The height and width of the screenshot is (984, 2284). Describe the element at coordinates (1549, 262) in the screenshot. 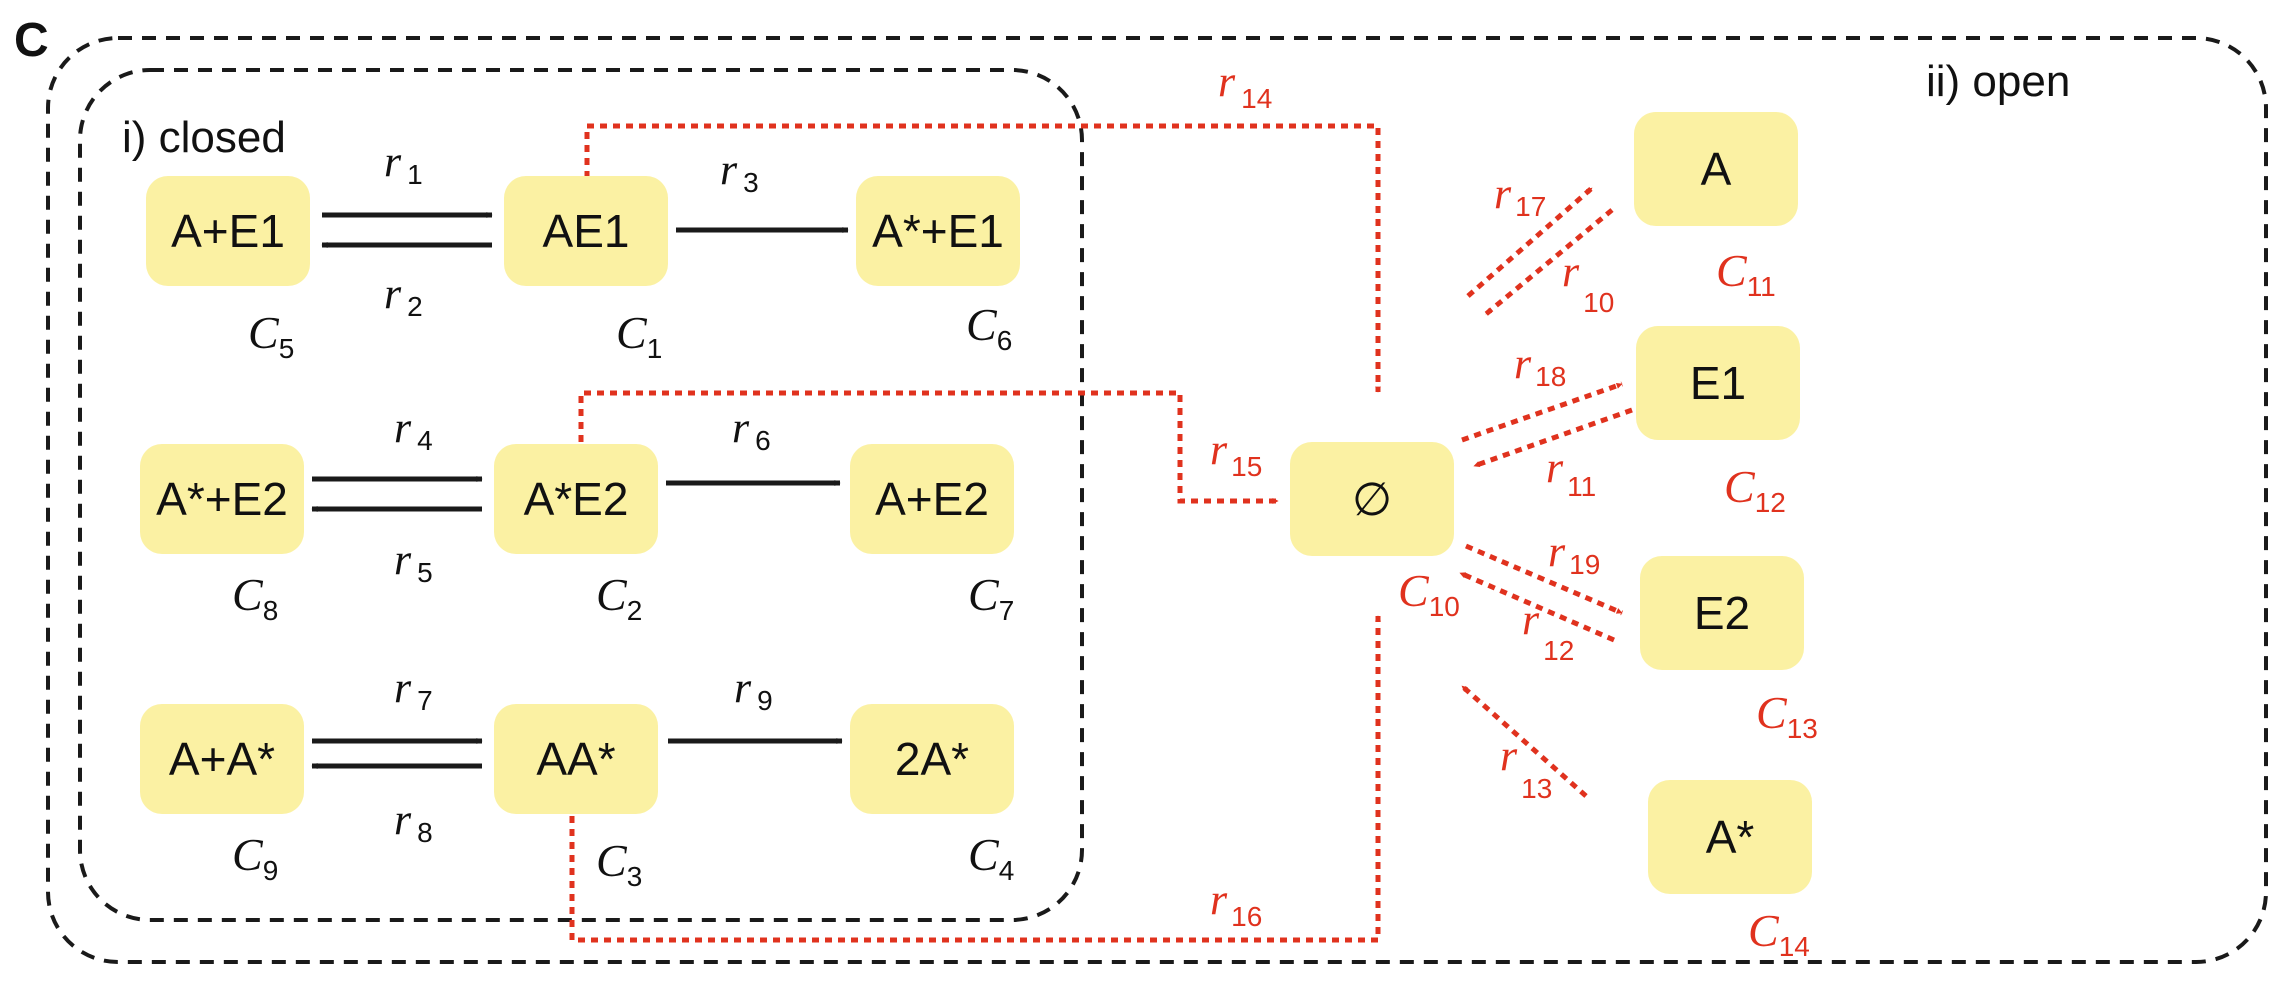

I see `arrow-r10` at that location.